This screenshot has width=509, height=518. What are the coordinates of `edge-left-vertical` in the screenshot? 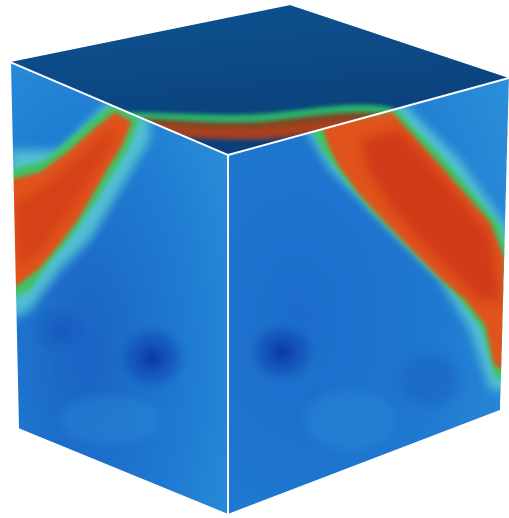 It's located at (14, 245).